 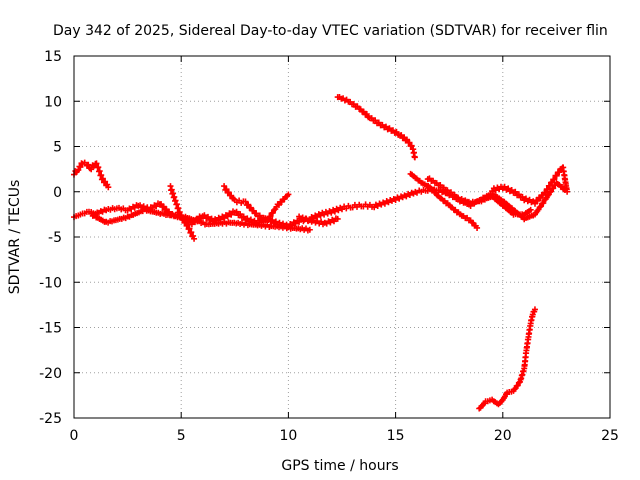 What do you see at coordinates (339, 466) in the screenshot?
I see `x-axis-label: GPS time / hours` at bounding box center [339, 466].